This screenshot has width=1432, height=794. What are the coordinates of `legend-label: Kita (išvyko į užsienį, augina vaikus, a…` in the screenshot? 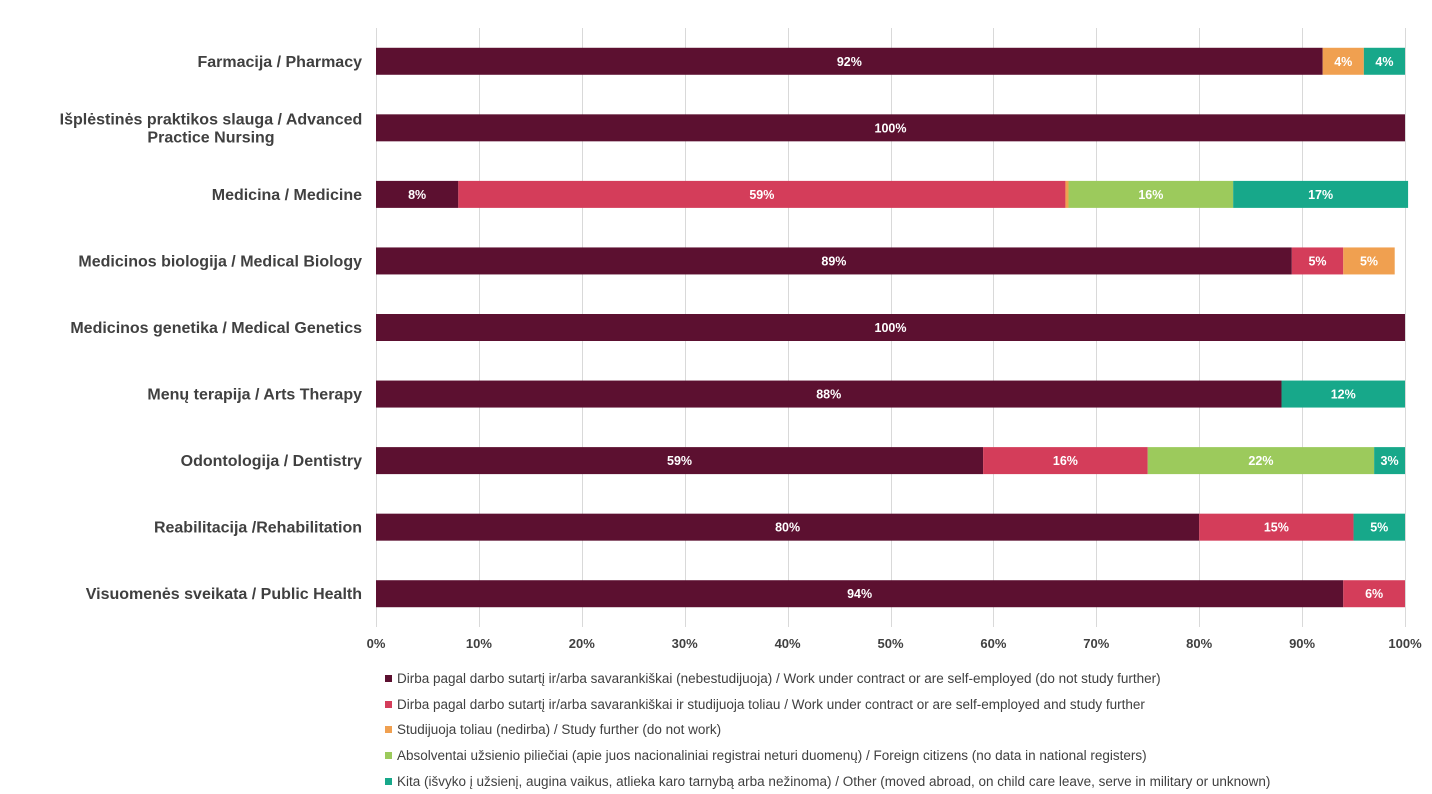 It's located at (834, 781).